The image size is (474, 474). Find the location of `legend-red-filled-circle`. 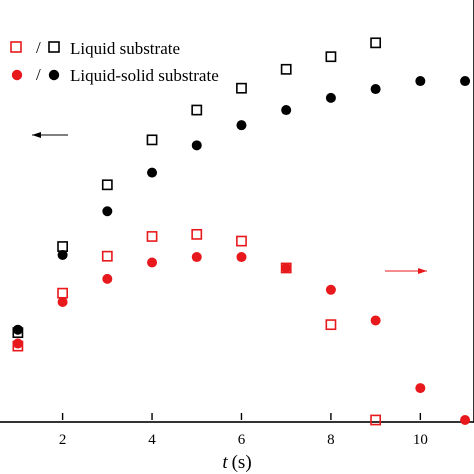

legend-red-filled-circle is located at coordinates (17, 75).